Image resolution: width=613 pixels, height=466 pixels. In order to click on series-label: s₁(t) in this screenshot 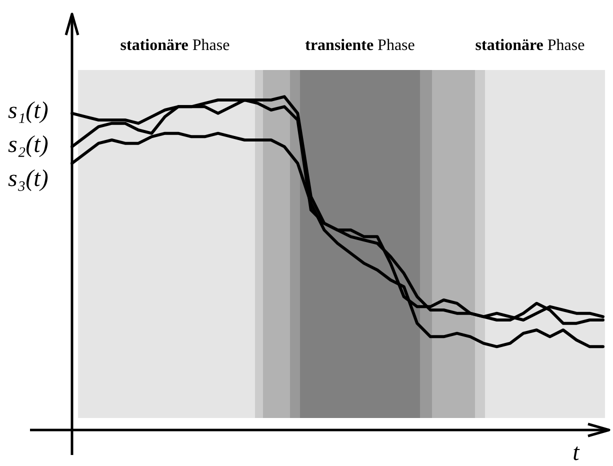, I will do `click(28, 111)`.